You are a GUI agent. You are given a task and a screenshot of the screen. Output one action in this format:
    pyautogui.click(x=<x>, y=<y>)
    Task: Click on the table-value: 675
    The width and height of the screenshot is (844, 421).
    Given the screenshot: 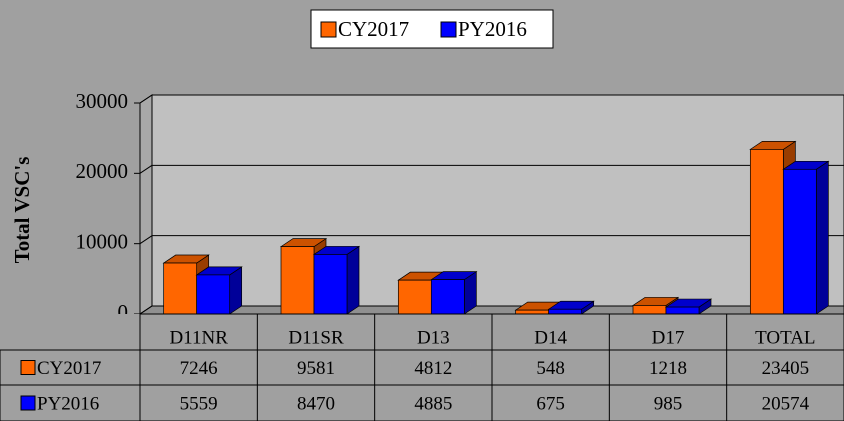 What is the action you would take?
    pyautogui.click(x=550, y=403)
    